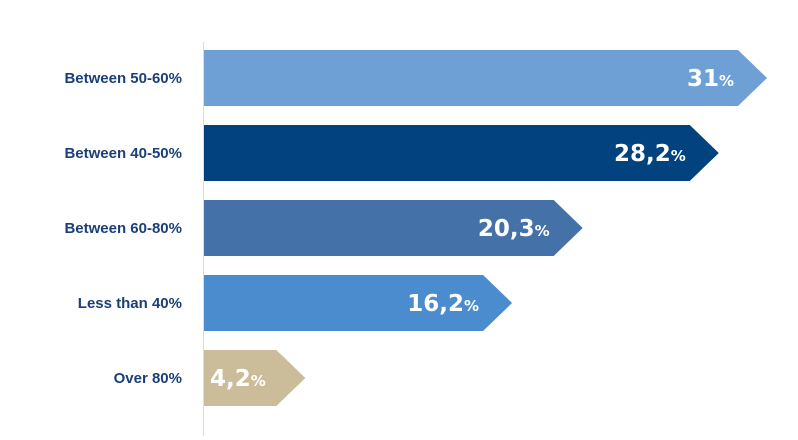 The width and height of the screenshot is (798, 440). I want to click on data-label: 16,2%, so click(443, 304).